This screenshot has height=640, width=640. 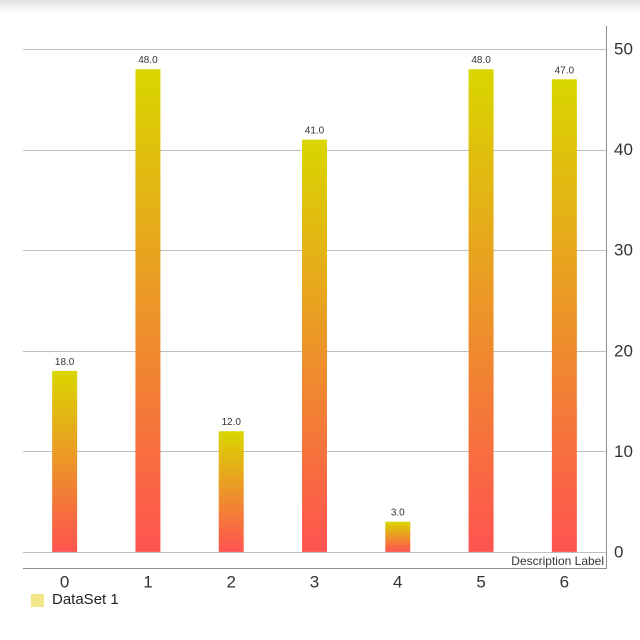 What do you see at coordinates (623, 451) in the screenshot?
I see `y-tick-label: 10` at bounding box center [623, 451].